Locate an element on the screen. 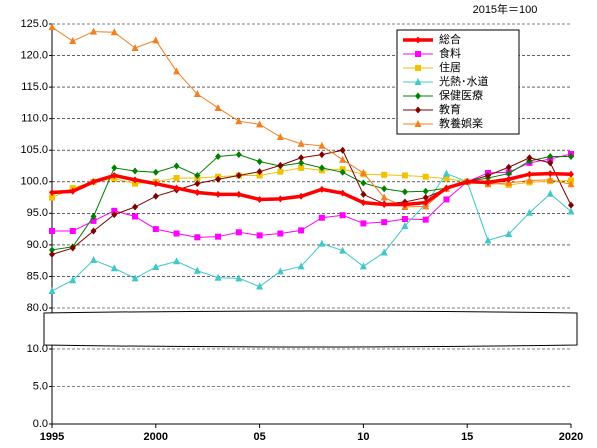  legend-label: 保健医療 is located at coordinates (461, 95).